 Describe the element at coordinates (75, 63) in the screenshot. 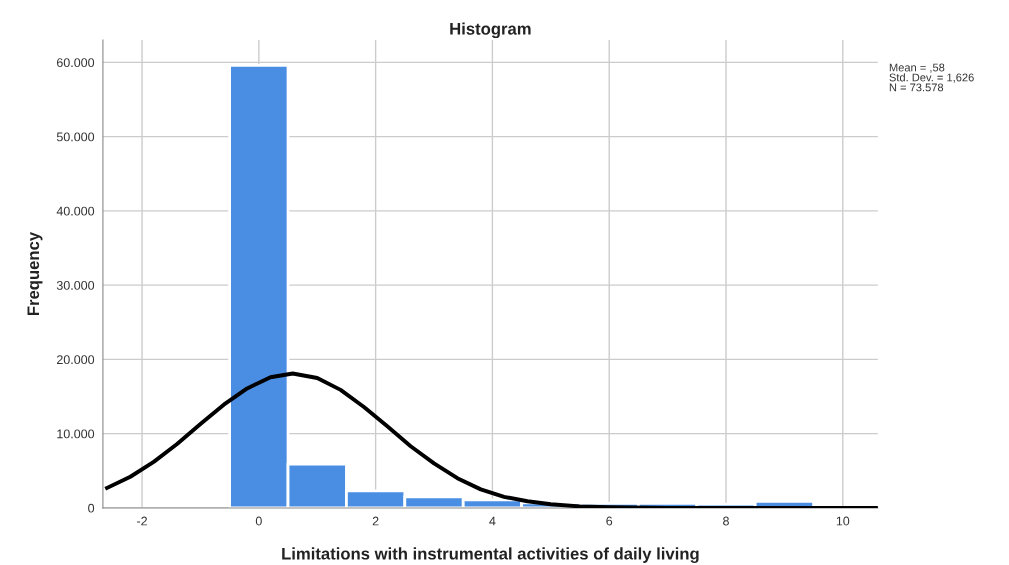

I see `y-tick-label: 60.000` at that location.